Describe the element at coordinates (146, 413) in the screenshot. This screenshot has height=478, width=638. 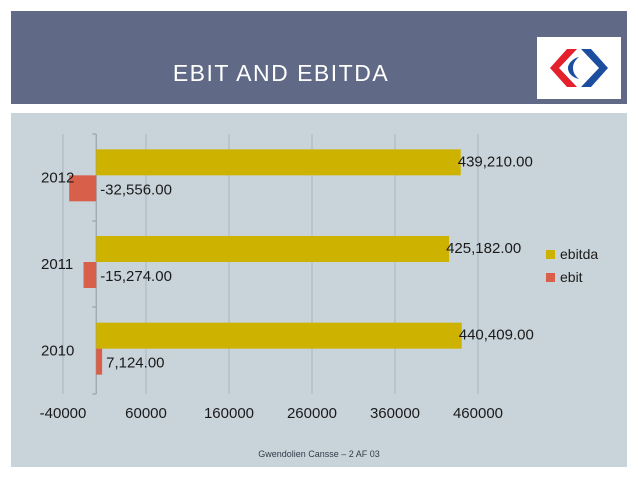
I see `x-tick-label: 60000` at that location.